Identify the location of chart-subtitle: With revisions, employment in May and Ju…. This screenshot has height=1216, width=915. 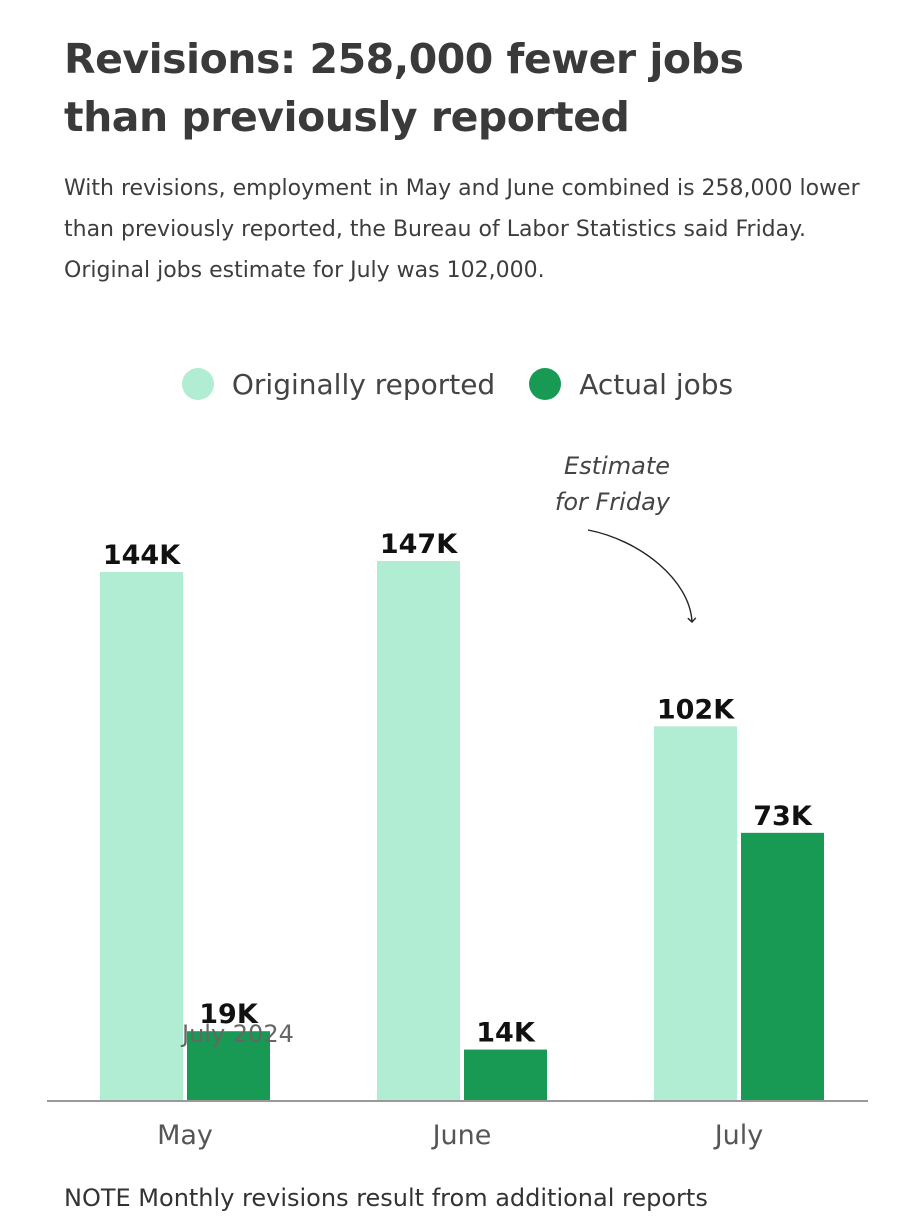
(462, 229).